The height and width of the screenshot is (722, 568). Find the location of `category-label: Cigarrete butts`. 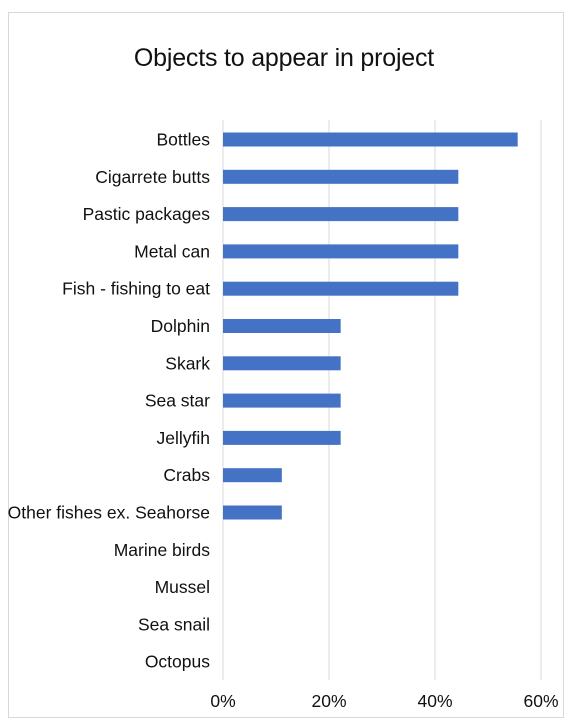

category-label: Cigarrete butts is located at coordinates (152, 177).